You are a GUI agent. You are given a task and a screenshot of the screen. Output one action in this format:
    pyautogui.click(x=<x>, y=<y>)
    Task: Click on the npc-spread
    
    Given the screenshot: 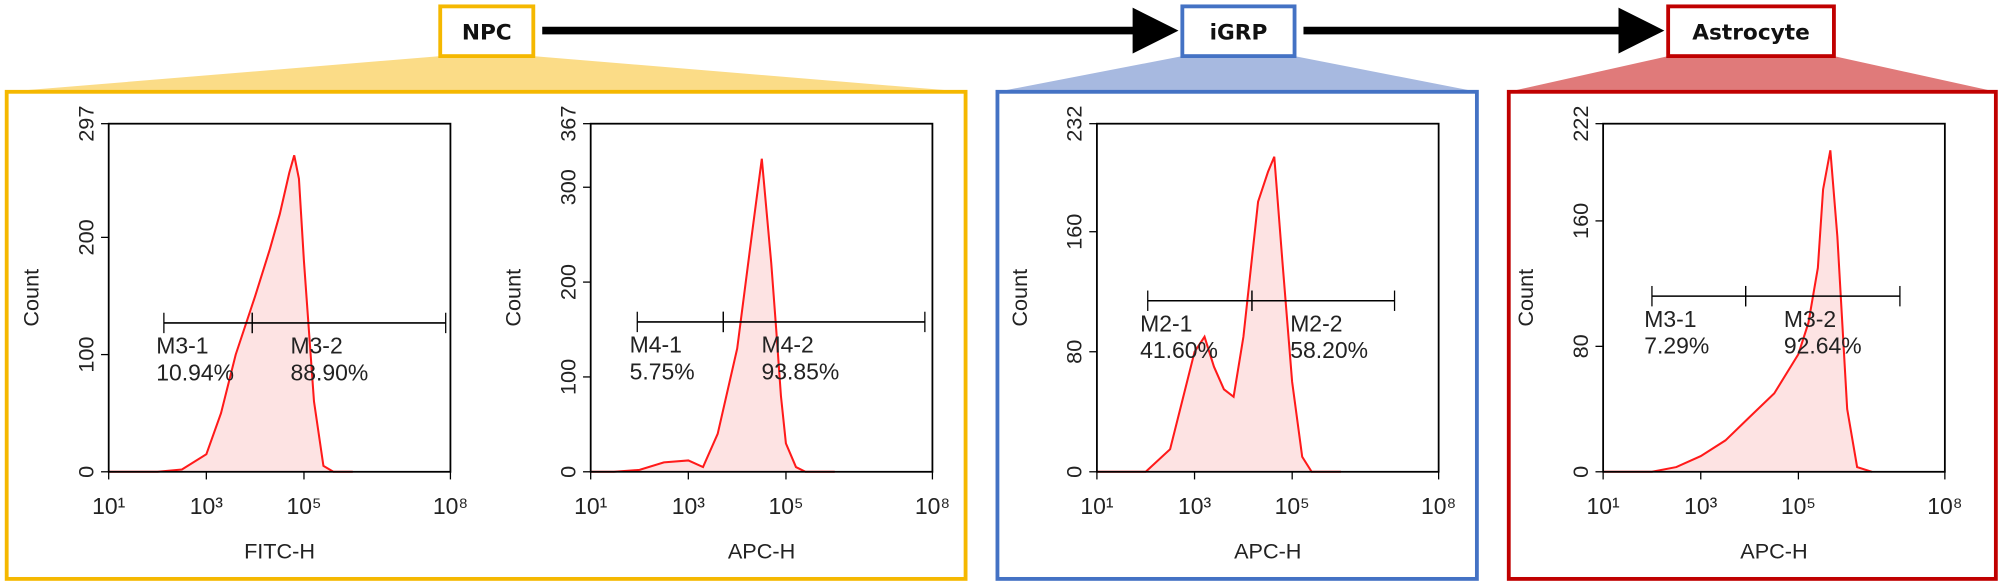 What is the action you would take?
    pyautogui.click(x=486, y=74)
    